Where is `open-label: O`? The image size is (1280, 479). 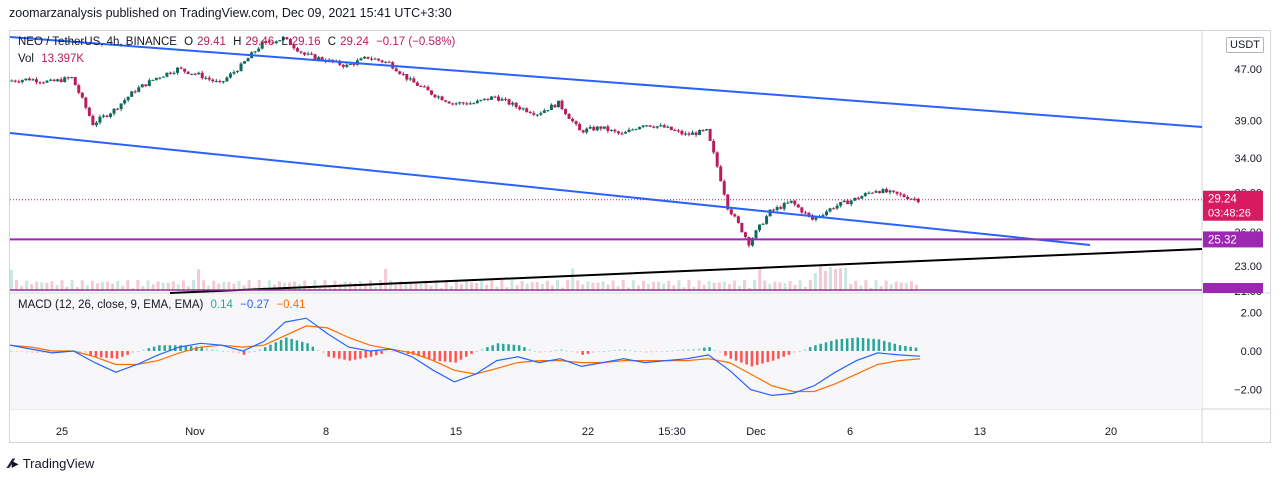 open-label: O is located at coordinates (189, 42).